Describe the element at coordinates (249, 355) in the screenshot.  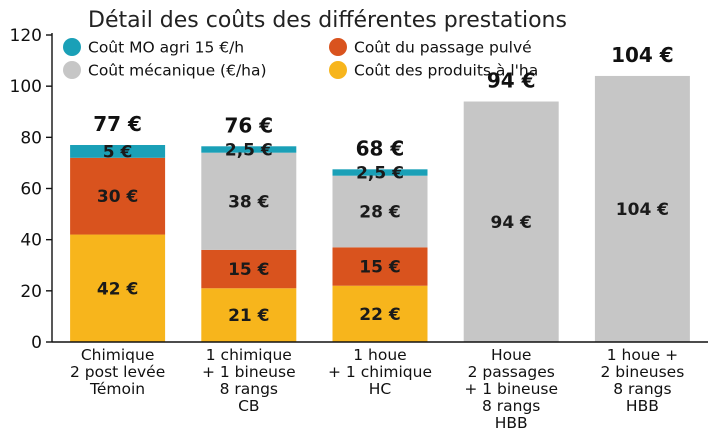
I see `category-label-line: 1 chimique` at that location.